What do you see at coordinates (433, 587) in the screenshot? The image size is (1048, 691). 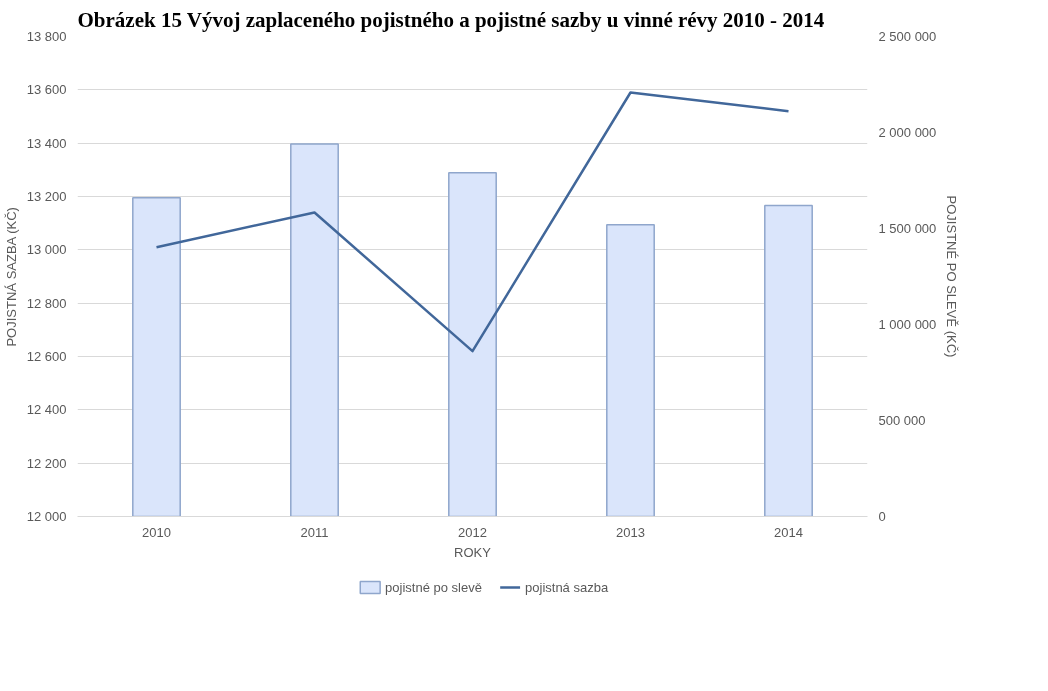 I see `legend-label: pojistné po slevě` at bounding box center [433, 587].